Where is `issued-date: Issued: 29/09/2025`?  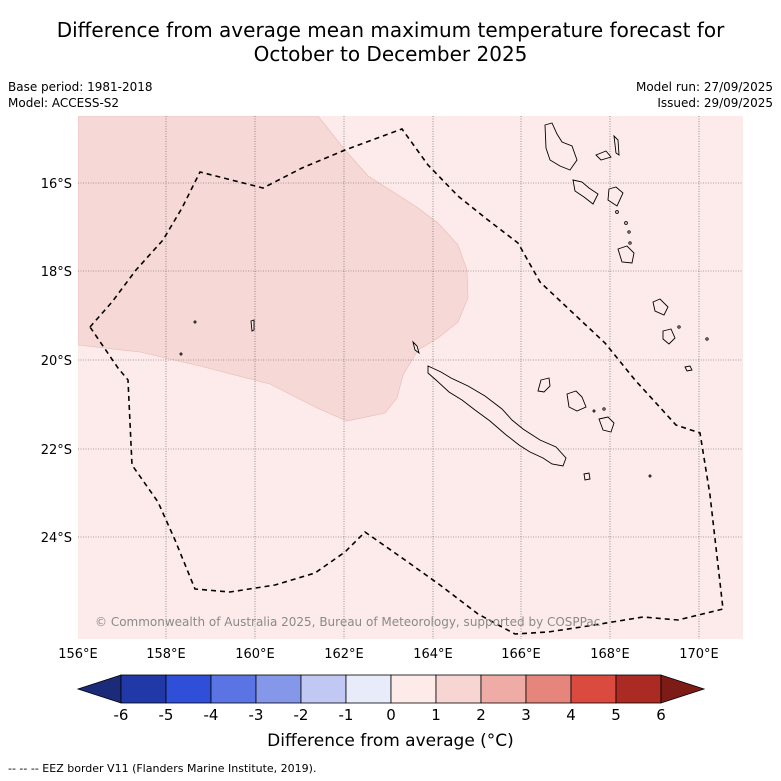
issued-date: Issued: 29/09/2025 is located at coordinates (715, 103).